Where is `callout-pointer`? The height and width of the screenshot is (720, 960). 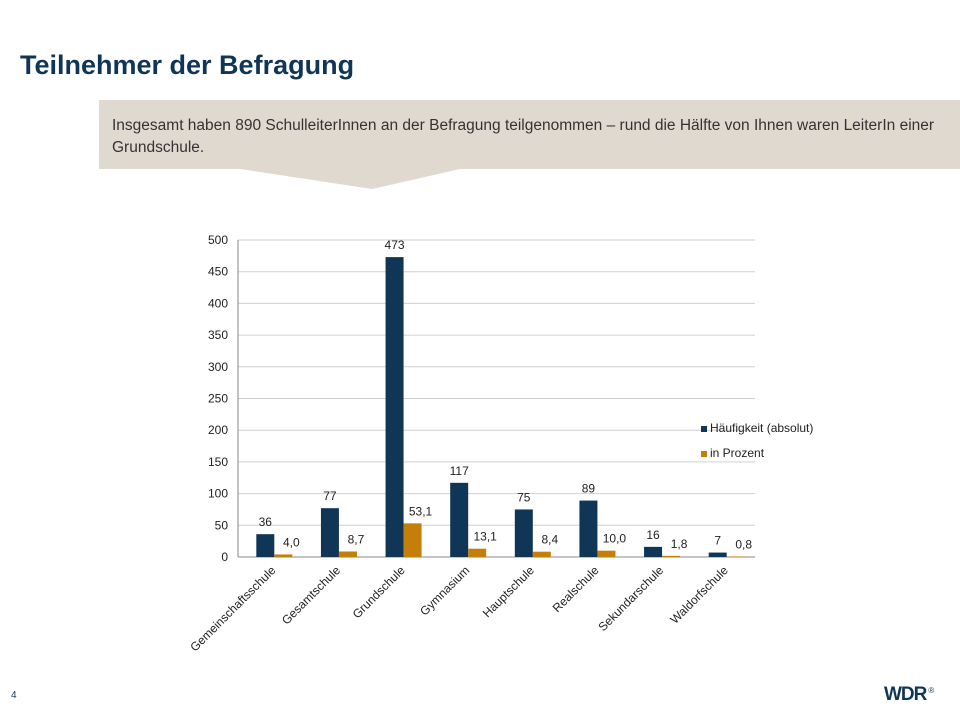
callout-pointer is located at coordinates (350, 179).